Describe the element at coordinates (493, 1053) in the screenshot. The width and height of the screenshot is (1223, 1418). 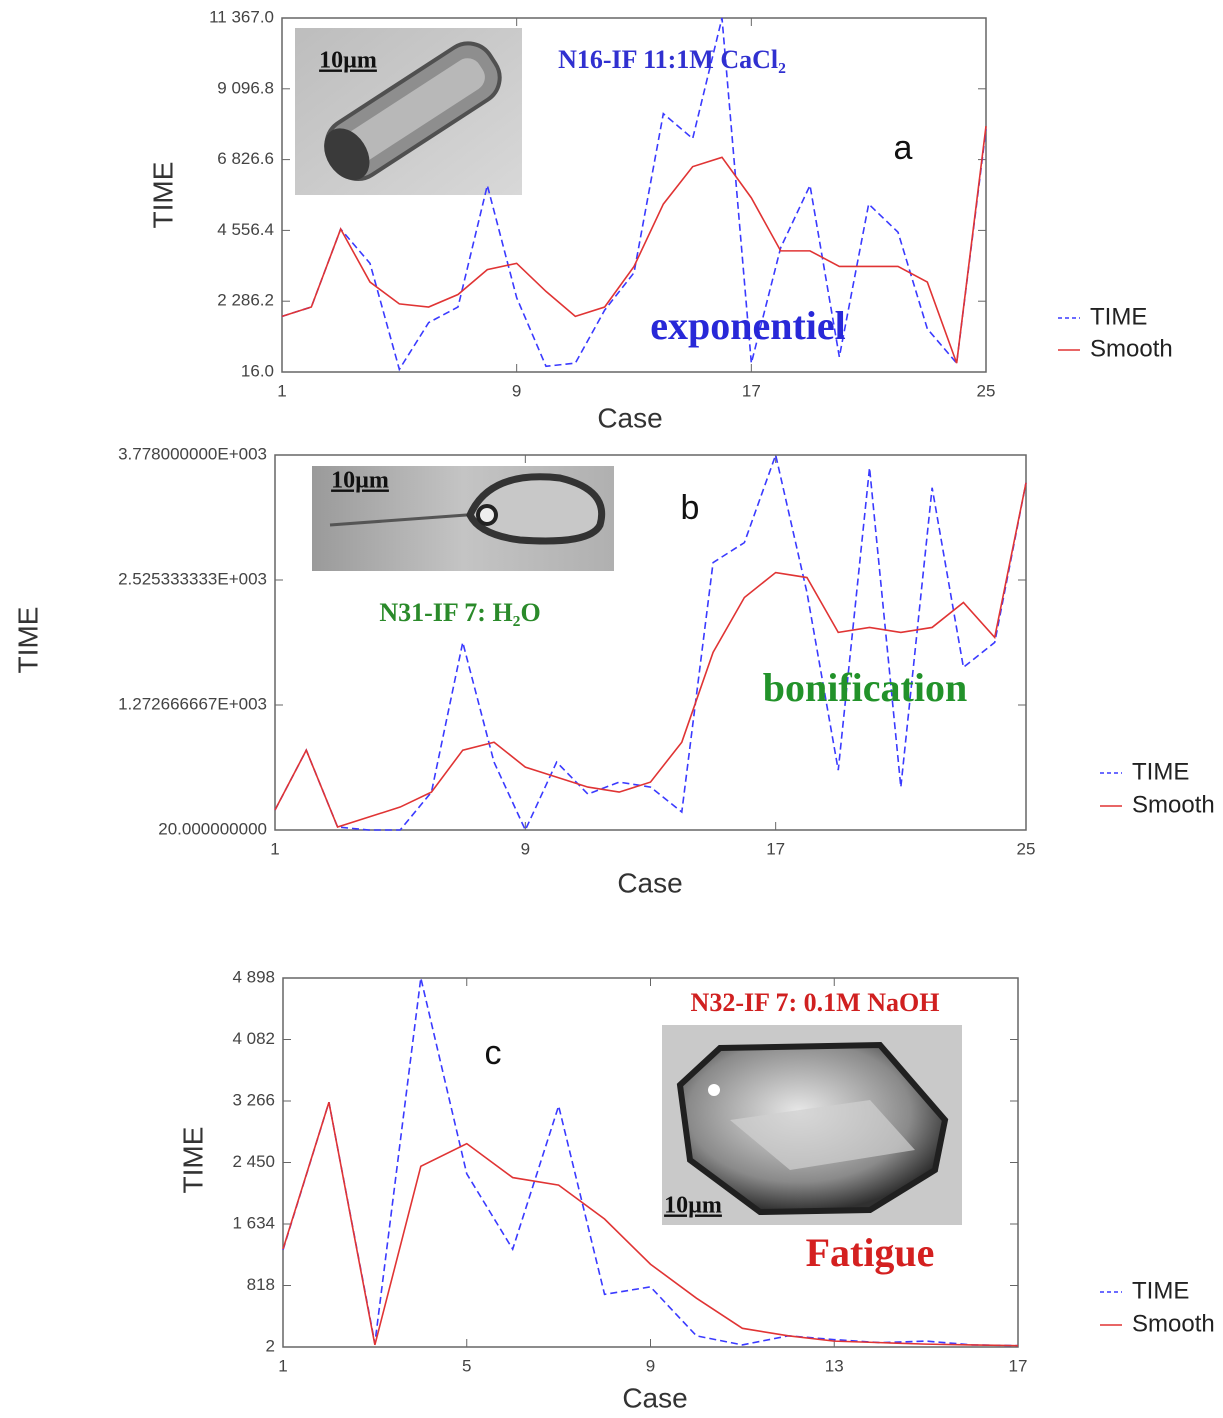
I see `annotation: c` at that location.